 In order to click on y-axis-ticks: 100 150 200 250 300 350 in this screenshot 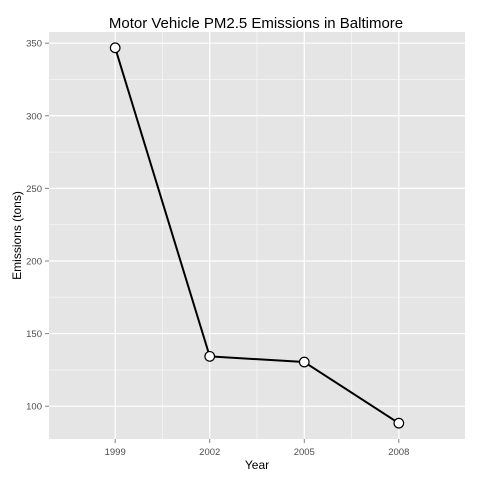, I will do `click(37, 226)`.